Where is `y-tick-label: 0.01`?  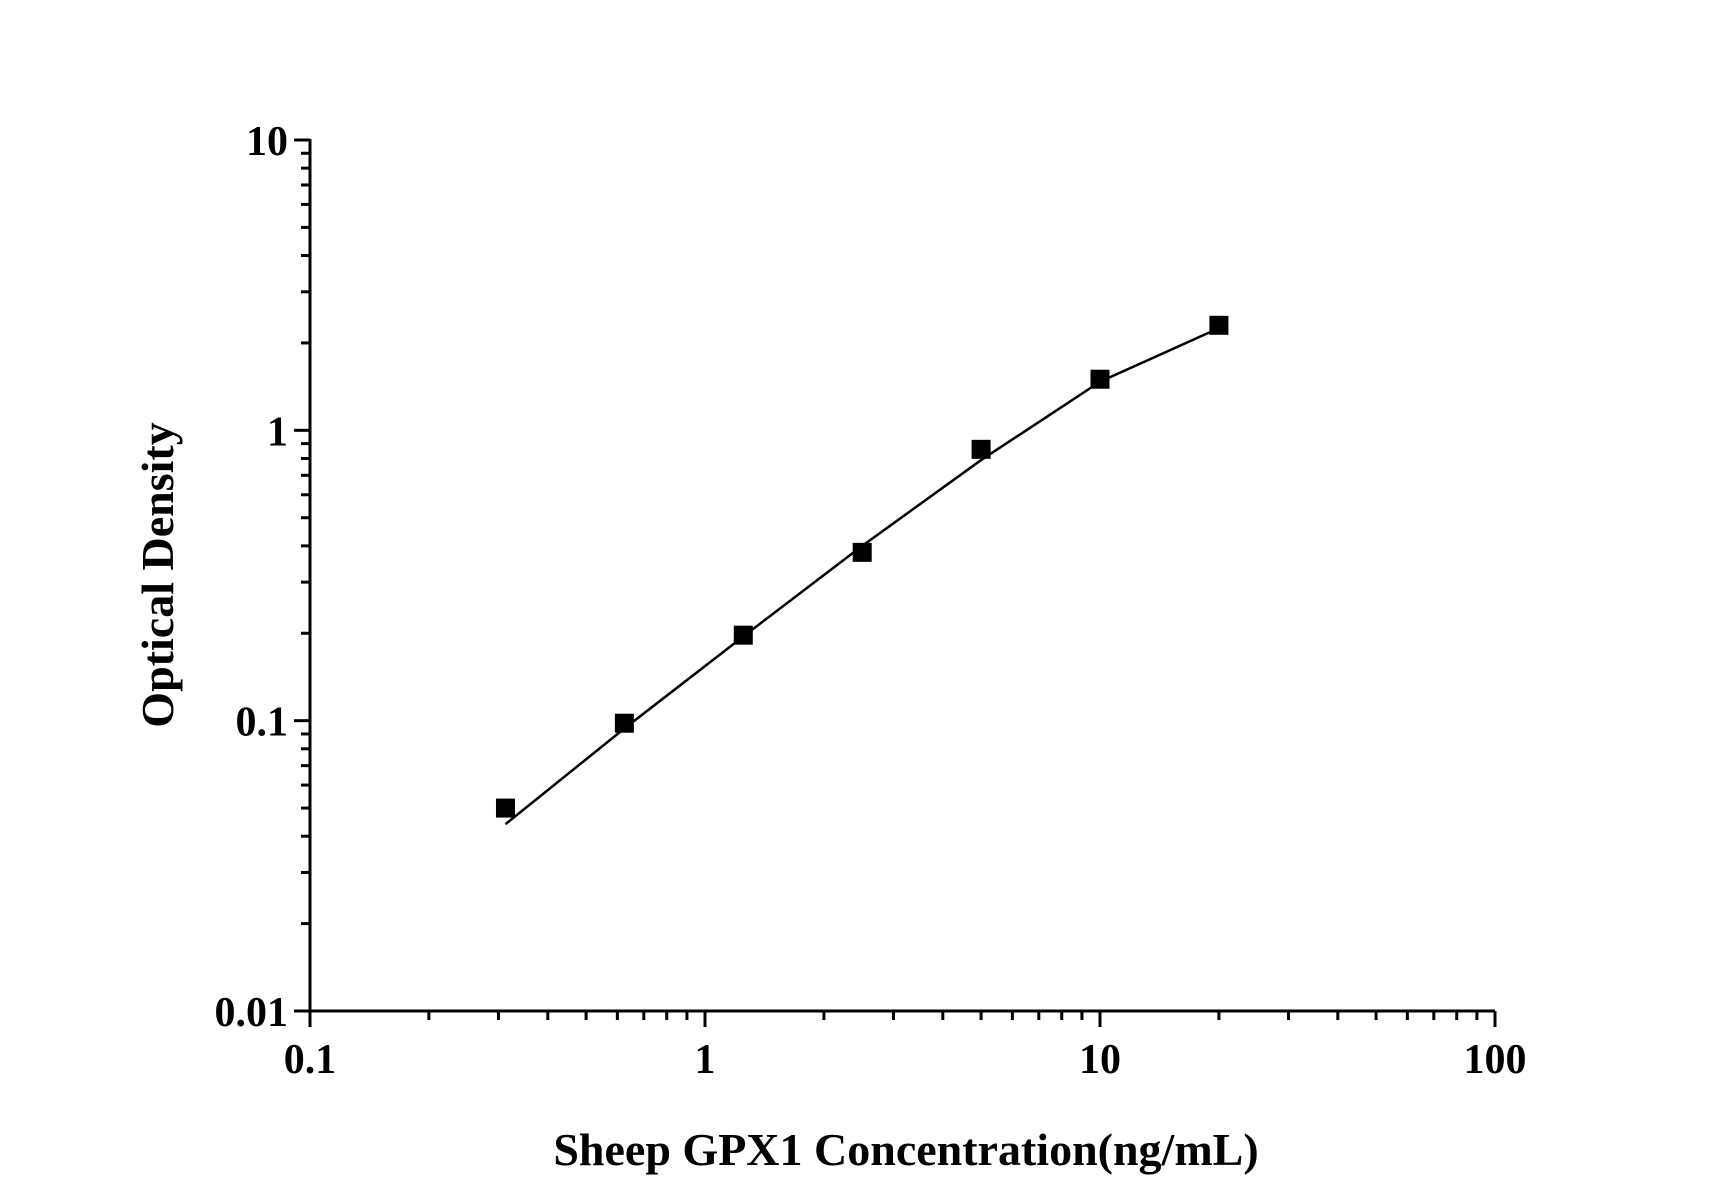 y-tick-label: 0.01 is located at coordinates (252, 1013).